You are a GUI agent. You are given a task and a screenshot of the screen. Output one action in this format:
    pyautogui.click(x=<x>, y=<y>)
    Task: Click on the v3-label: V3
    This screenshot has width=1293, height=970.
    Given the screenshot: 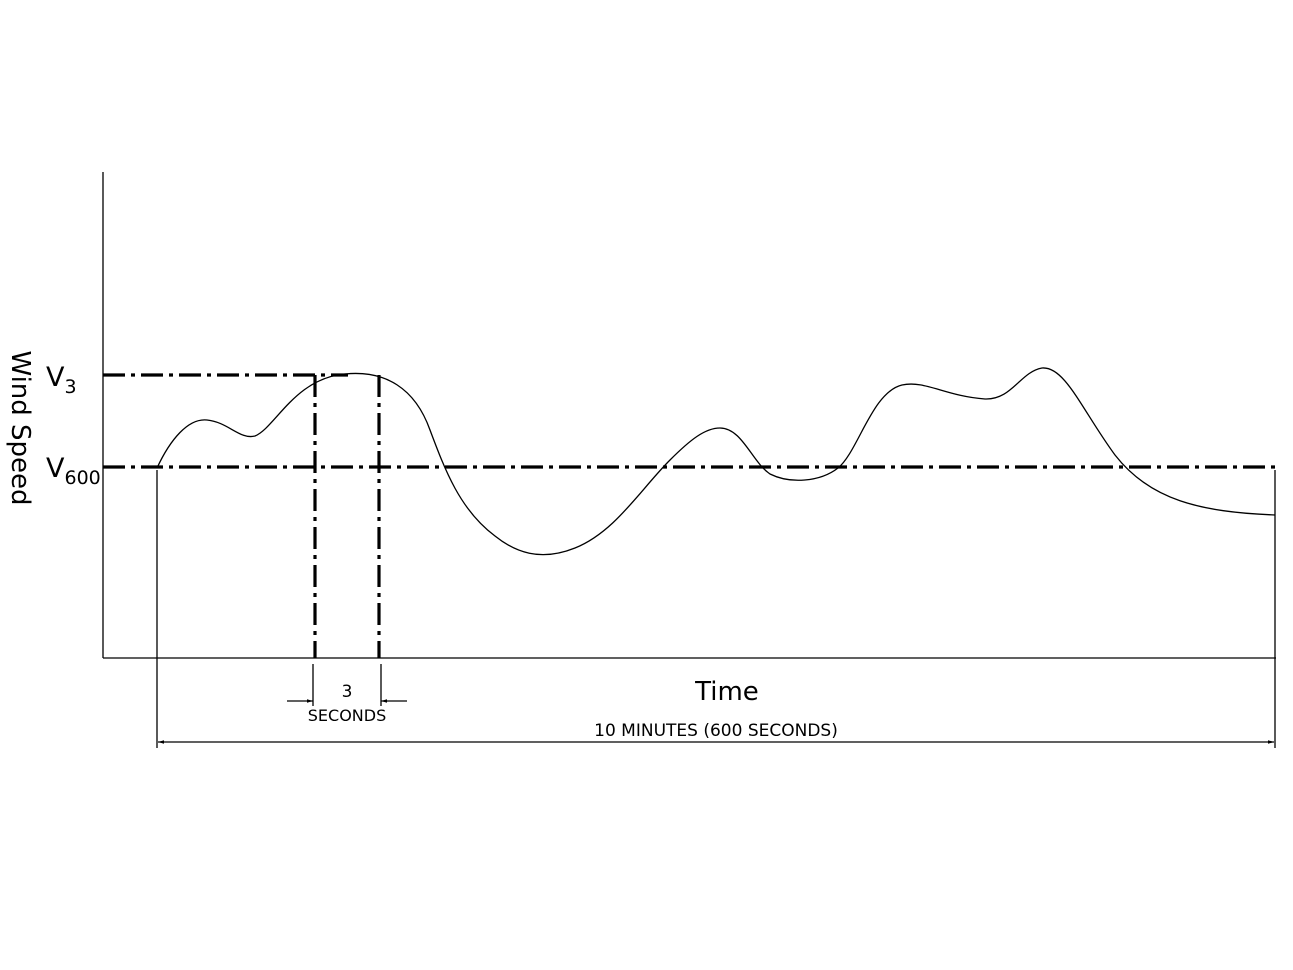 What is the action you would take?
    pyautogui.click(x=61, y=380)
    